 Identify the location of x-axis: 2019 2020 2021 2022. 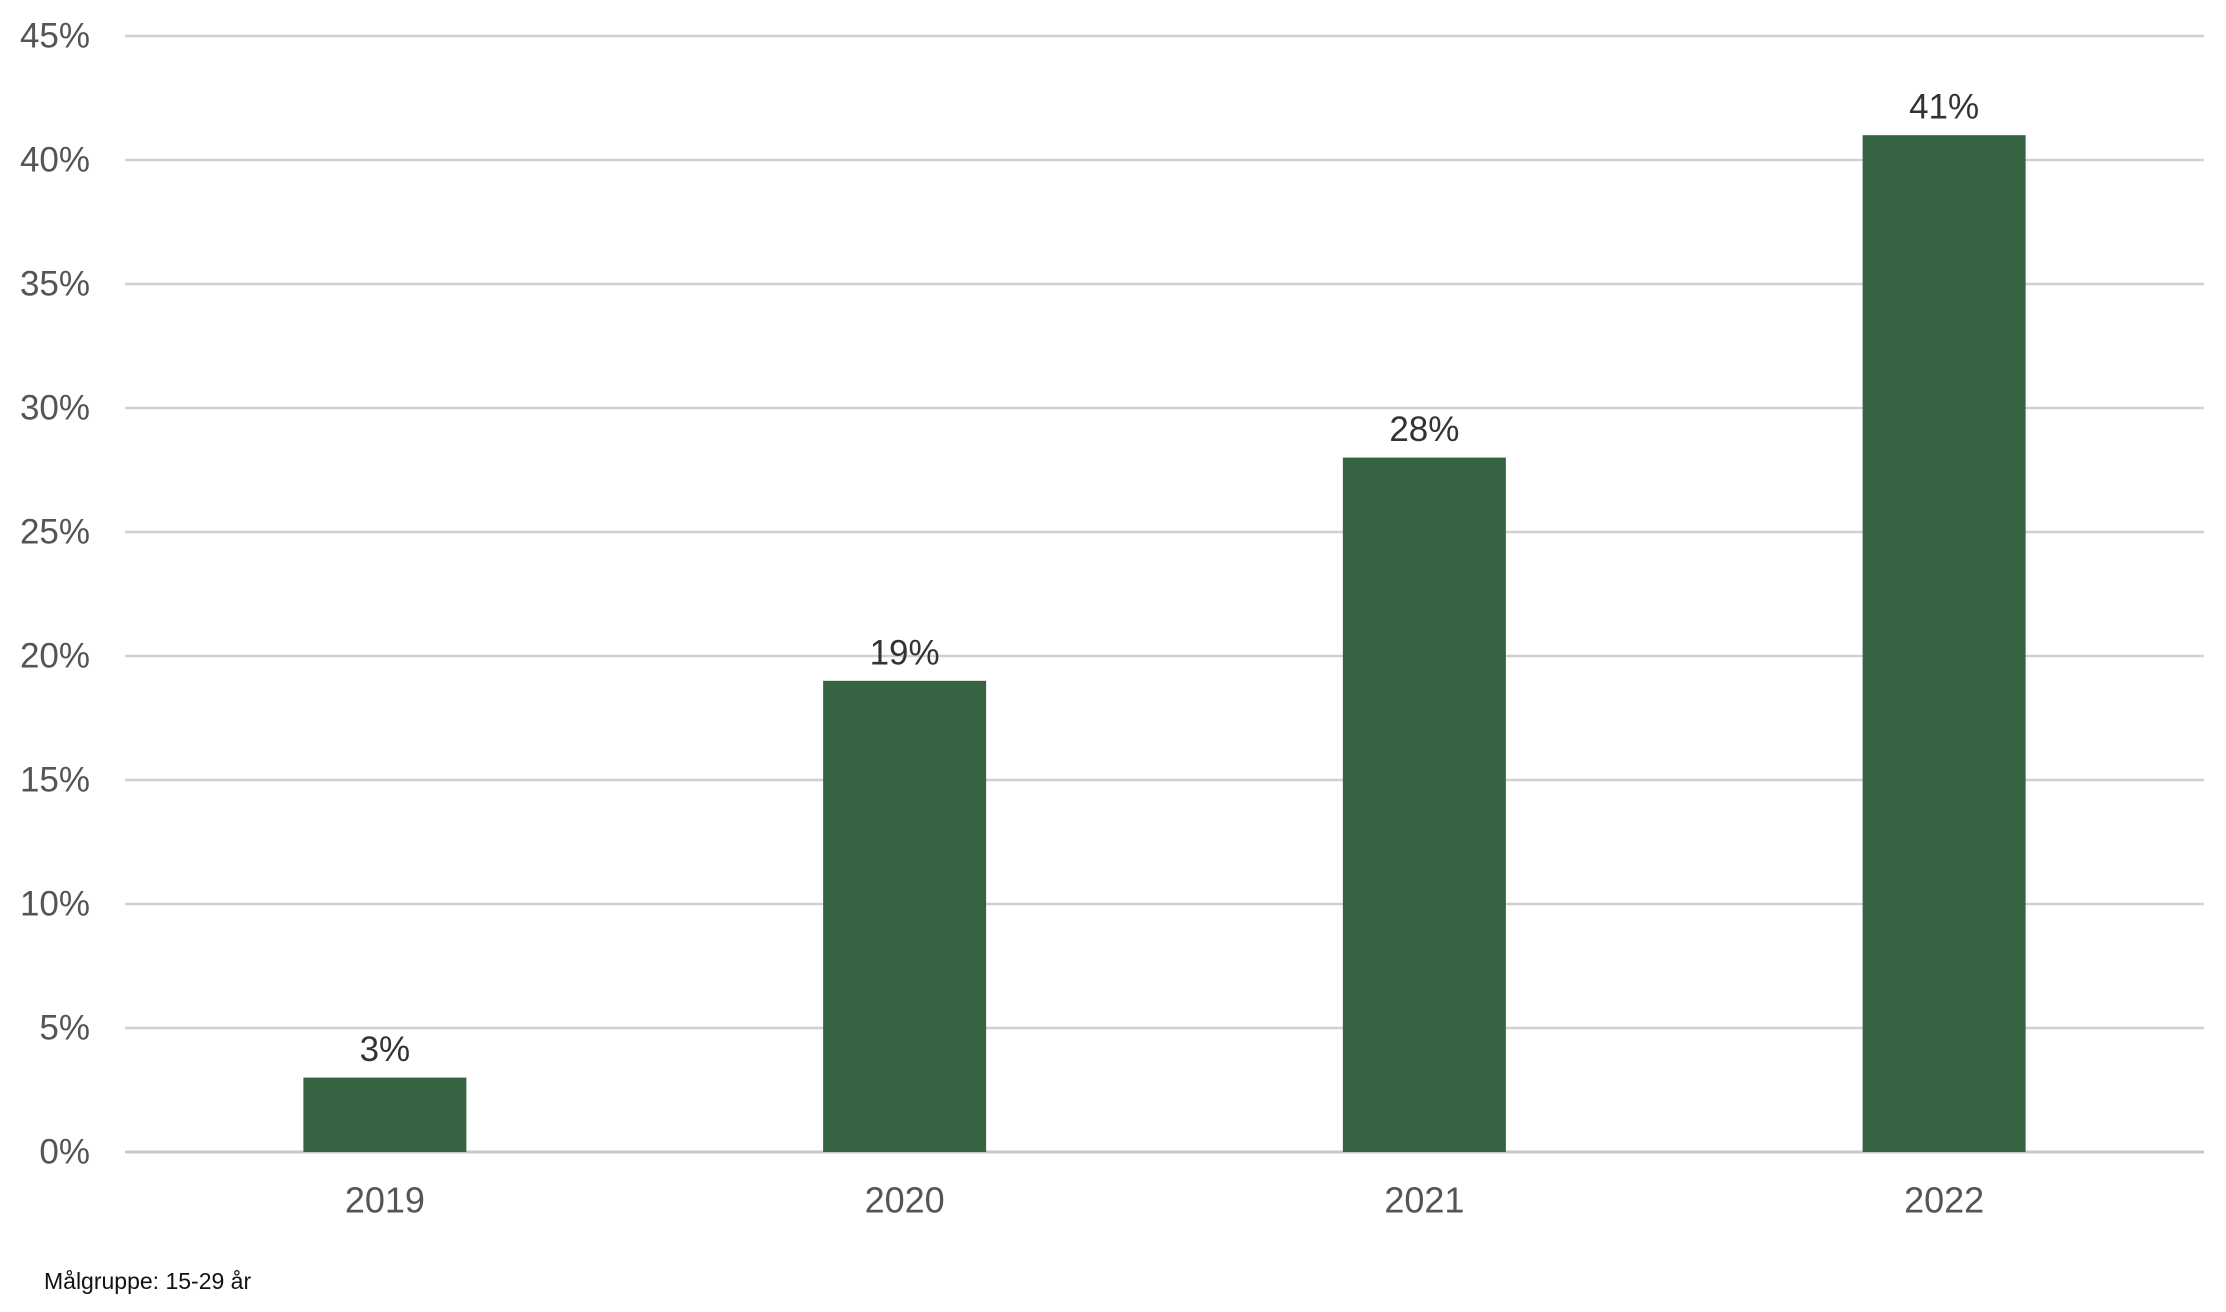
(1164, 1200).